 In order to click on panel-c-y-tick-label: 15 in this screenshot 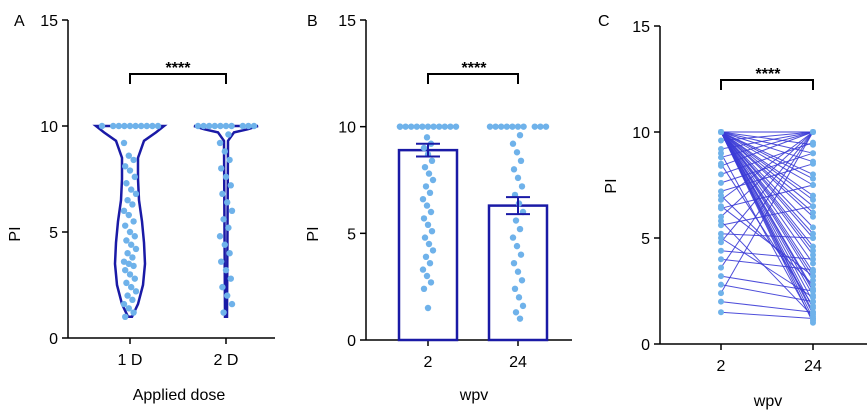, I will do `click(641, 27)`.